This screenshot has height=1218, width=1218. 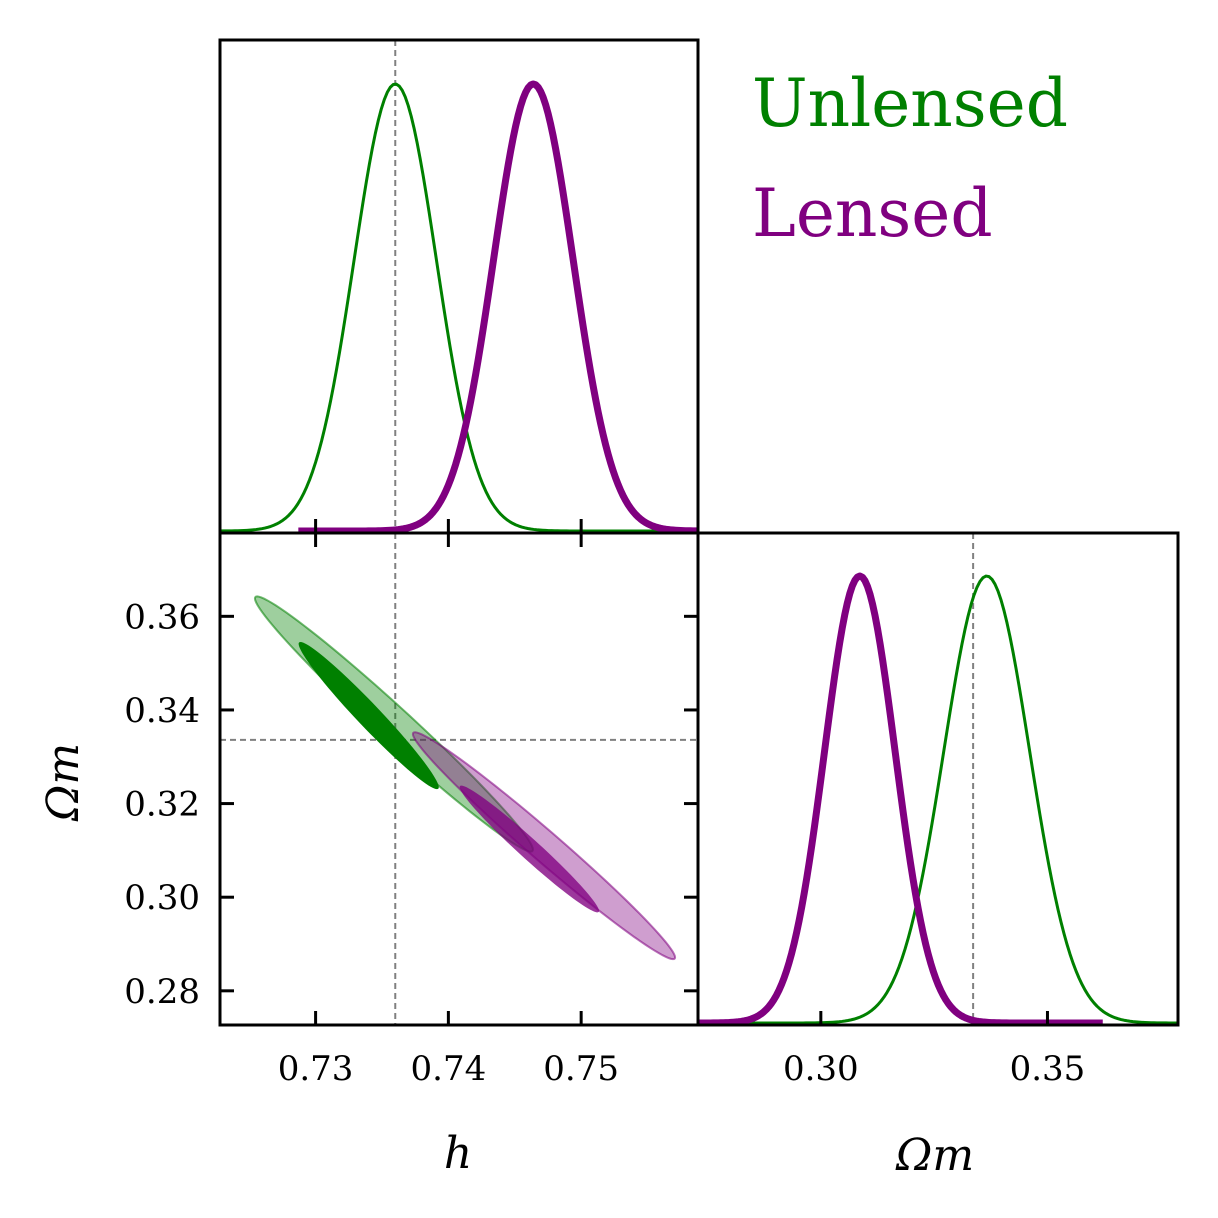 I want to click on y-axis-label-omega: Ωm, so click(x=63, y=782).